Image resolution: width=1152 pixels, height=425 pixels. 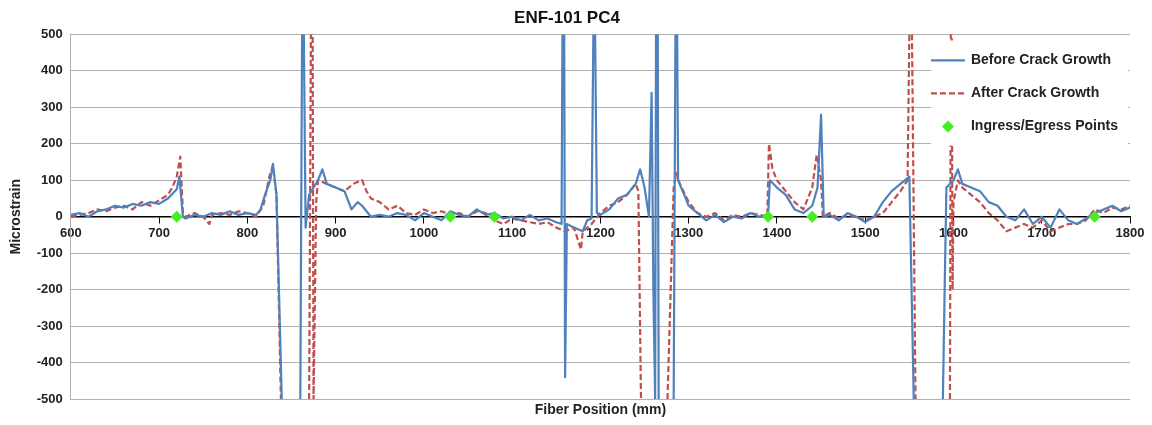 What do you see at coordinates (1040, 59) in the screenshot?
I see `legend-label: Before Crack Growth` at bounding box center [1040, 59].